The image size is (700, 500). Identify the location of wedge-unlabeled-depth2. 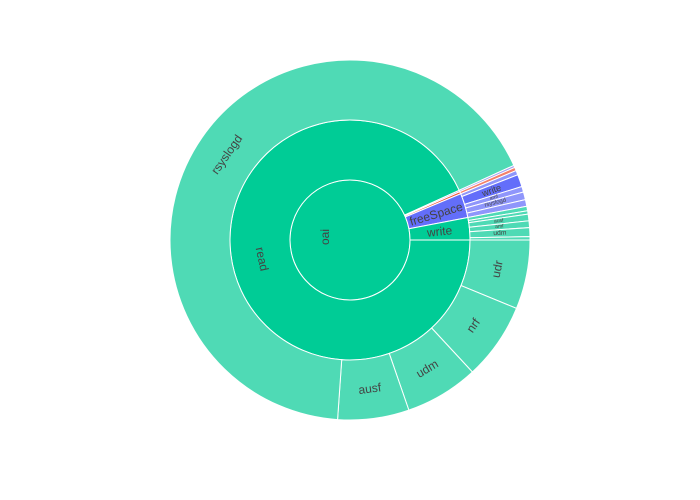
(500, 238).